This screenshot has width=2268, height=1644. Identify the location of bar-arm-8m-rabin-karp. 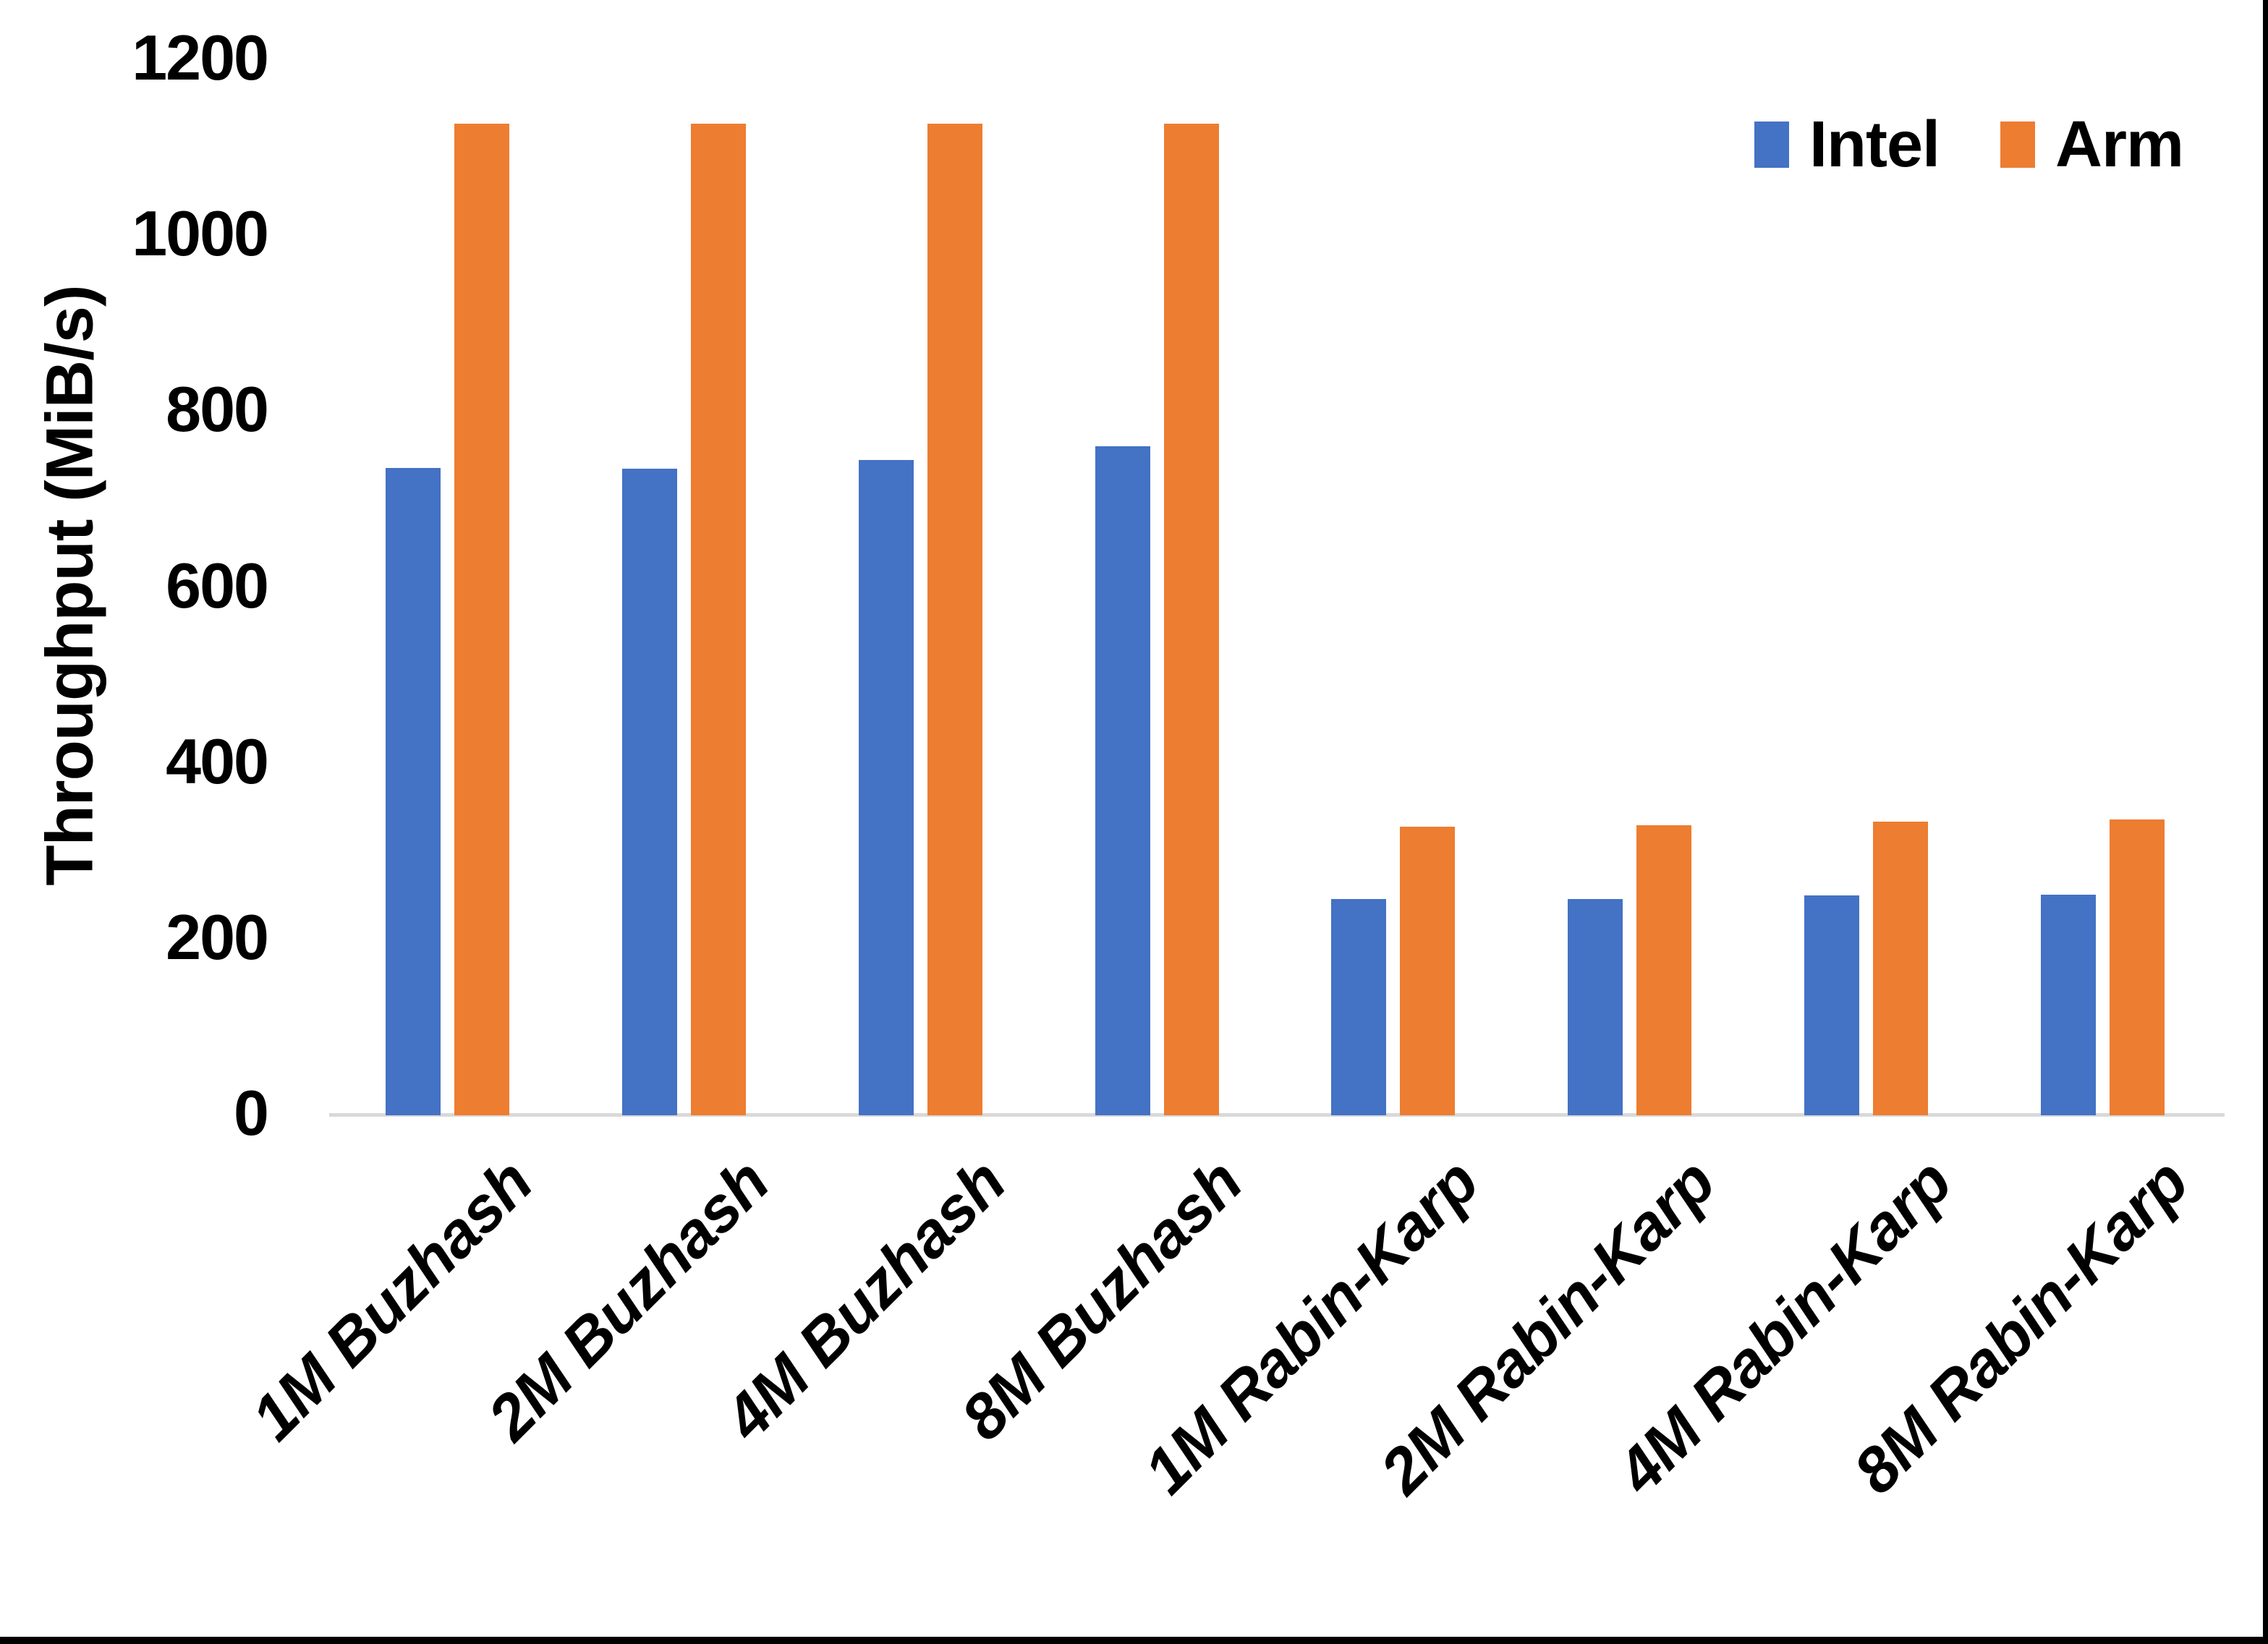
(2137, 967).